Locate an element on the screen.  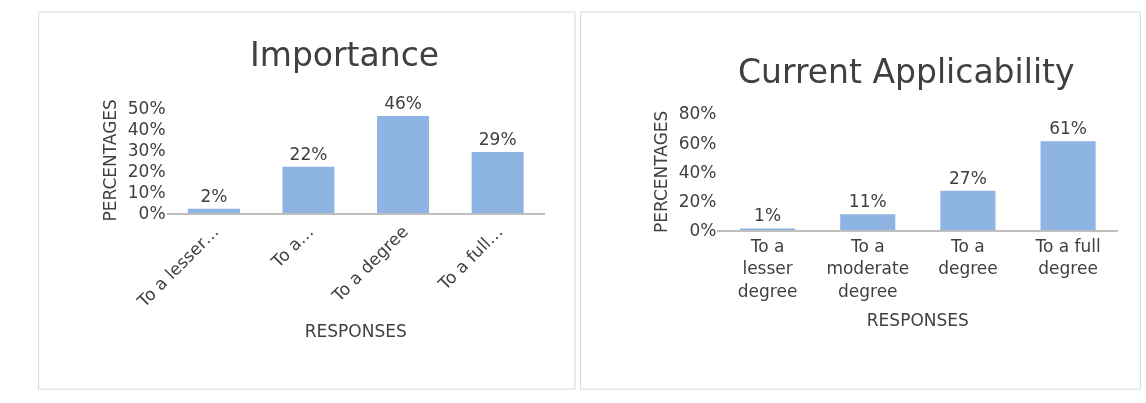
data-label: 27% is located at coordinates (968, 177).